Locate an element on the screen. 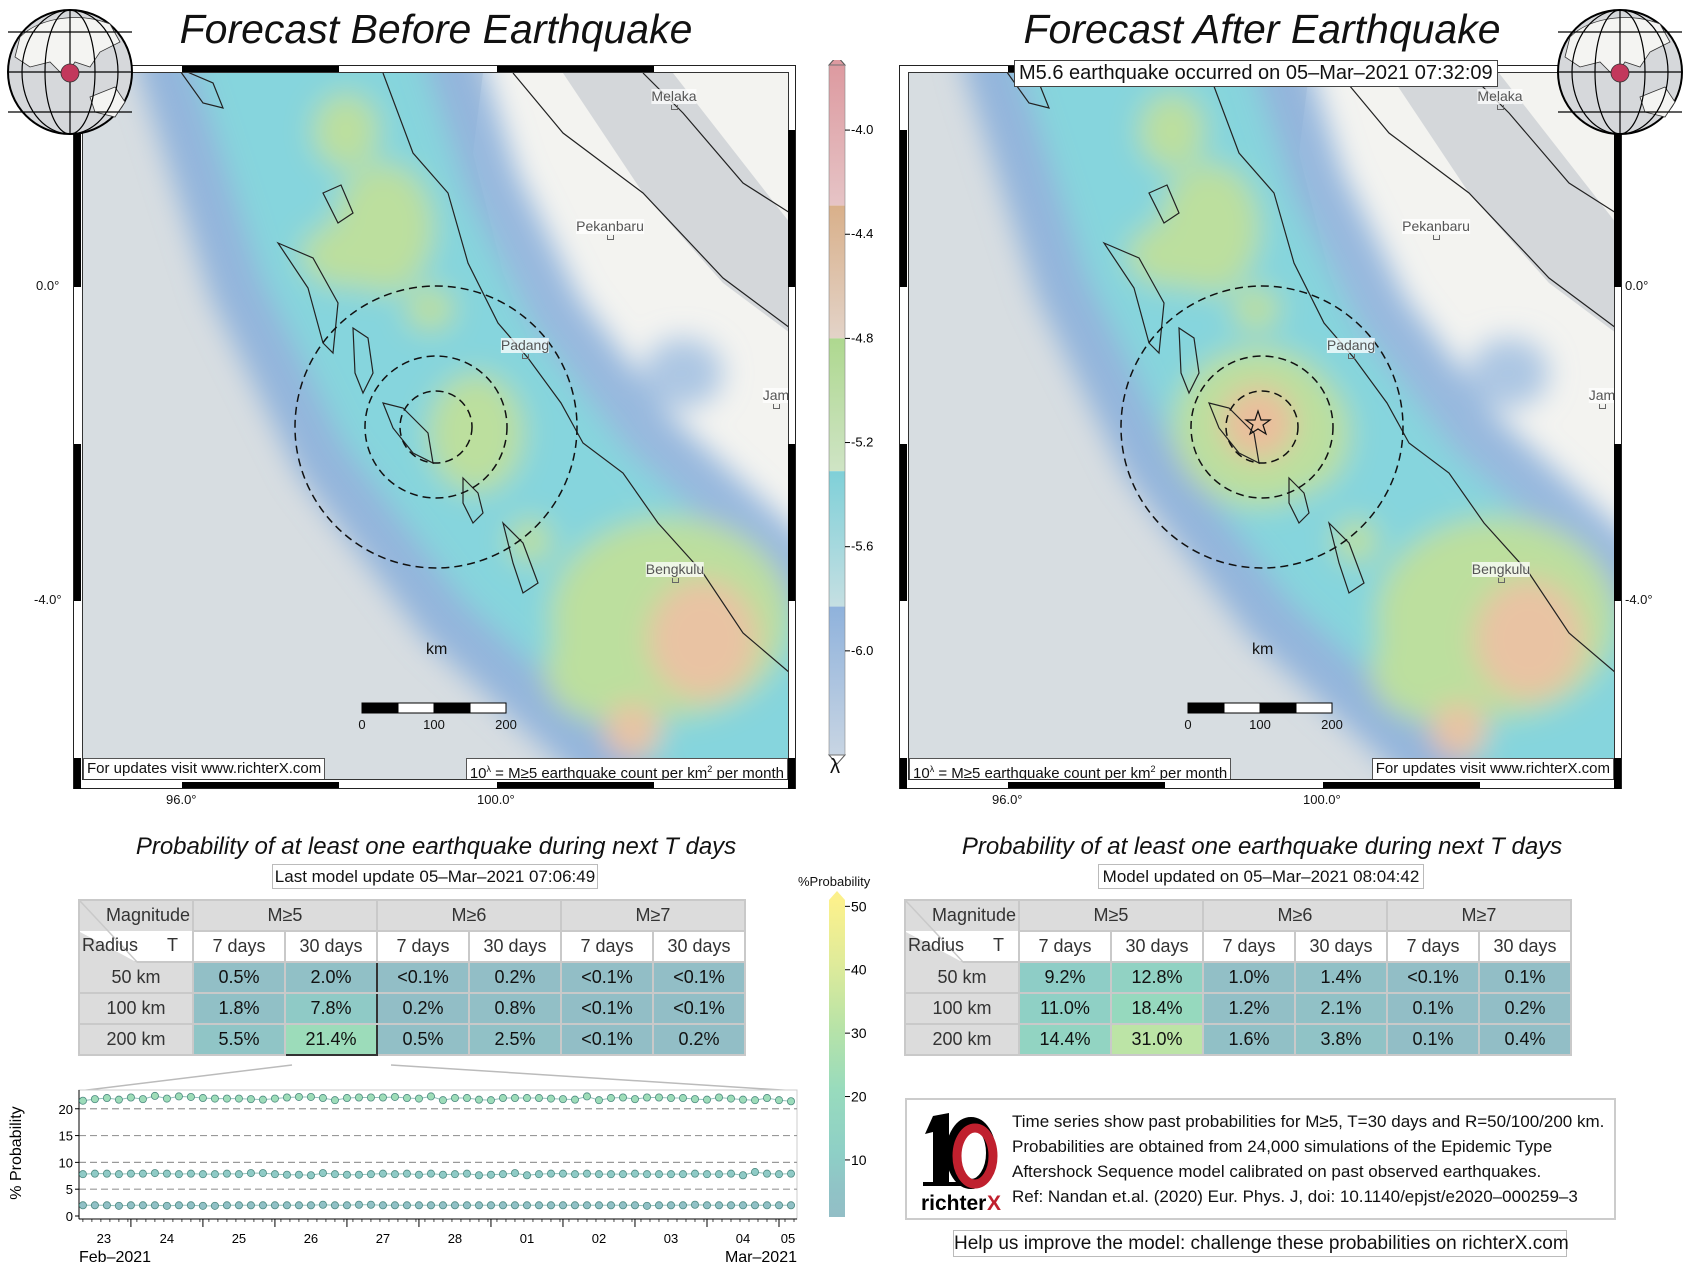  month-label-end: Mar–2021 is located at coordinates (761, 1257).